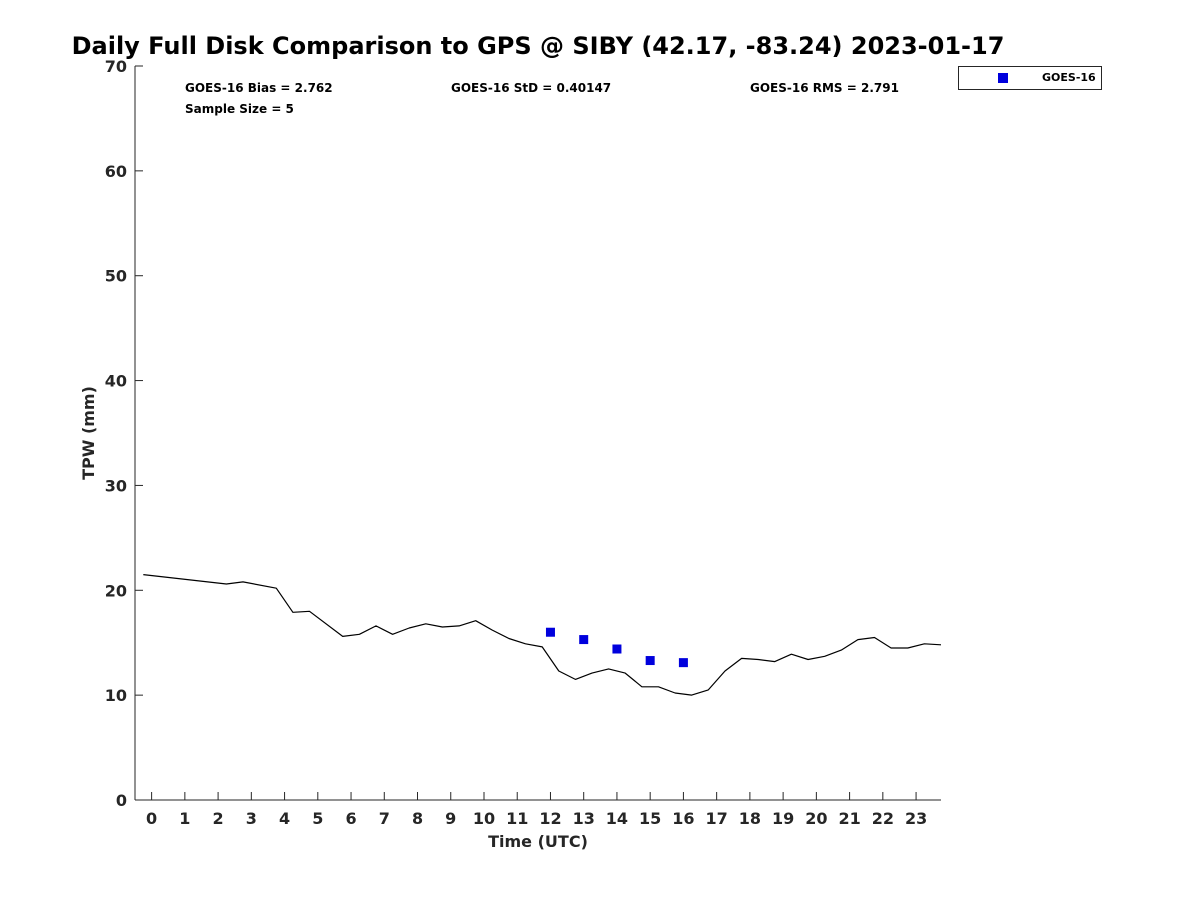  What do you see at coordinates (88, 433) in the screenshot?
I see `y-axis-label: TPW (mm)` at bounding box center [88, 433].